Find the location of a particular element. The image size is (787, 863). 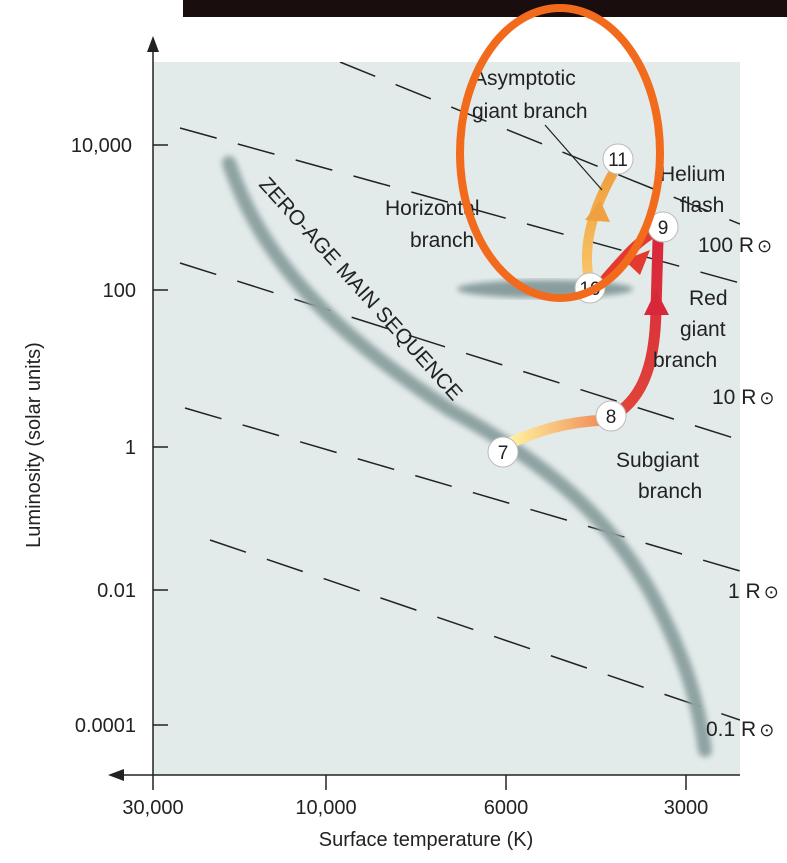

y-axis-title: Luminosity (solar units) is located at coordinates (34, 445).